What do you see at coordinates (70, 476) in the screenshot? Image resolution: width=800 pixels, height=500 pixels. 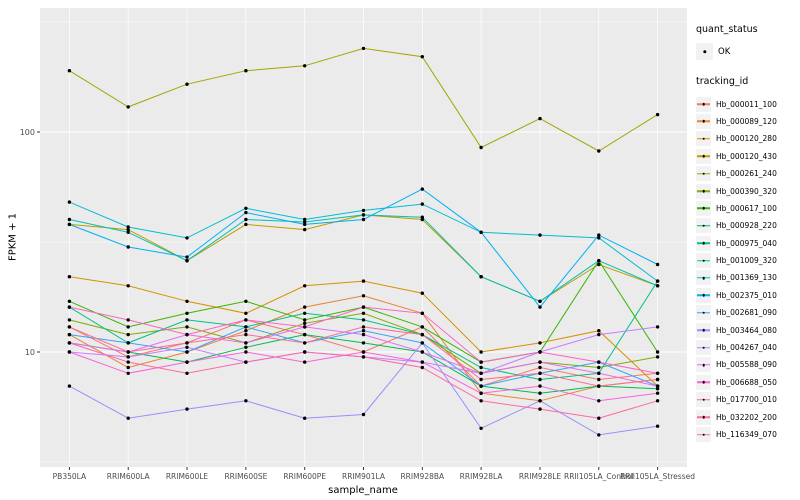 I see `x-tick-label: PB350LA` at bounding box center [70, 476].